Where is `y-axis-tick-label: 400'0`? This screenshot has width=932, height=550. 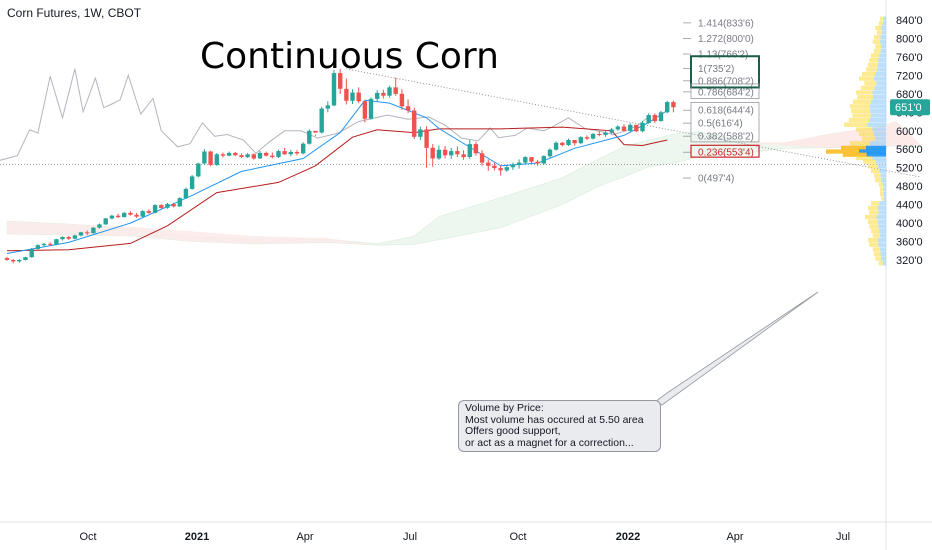 y-axis-tick-label: 400'0 is located at coordinates (909, 224).